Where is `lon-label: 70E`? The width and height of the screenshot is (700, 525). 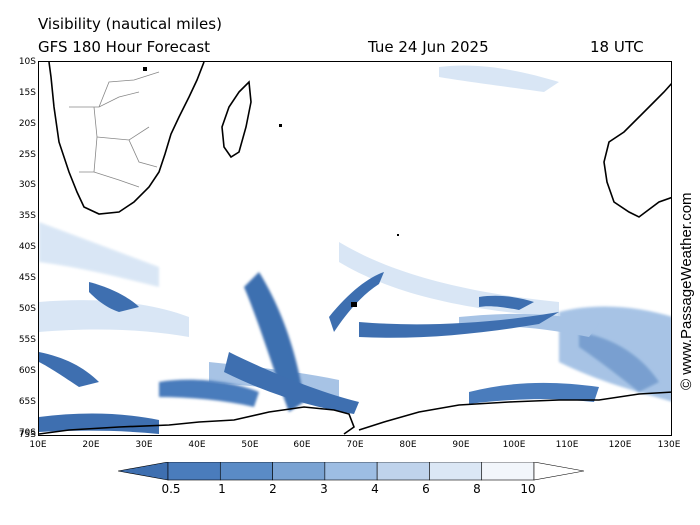 lon-label: 70E is located at coordinates (355, 445).